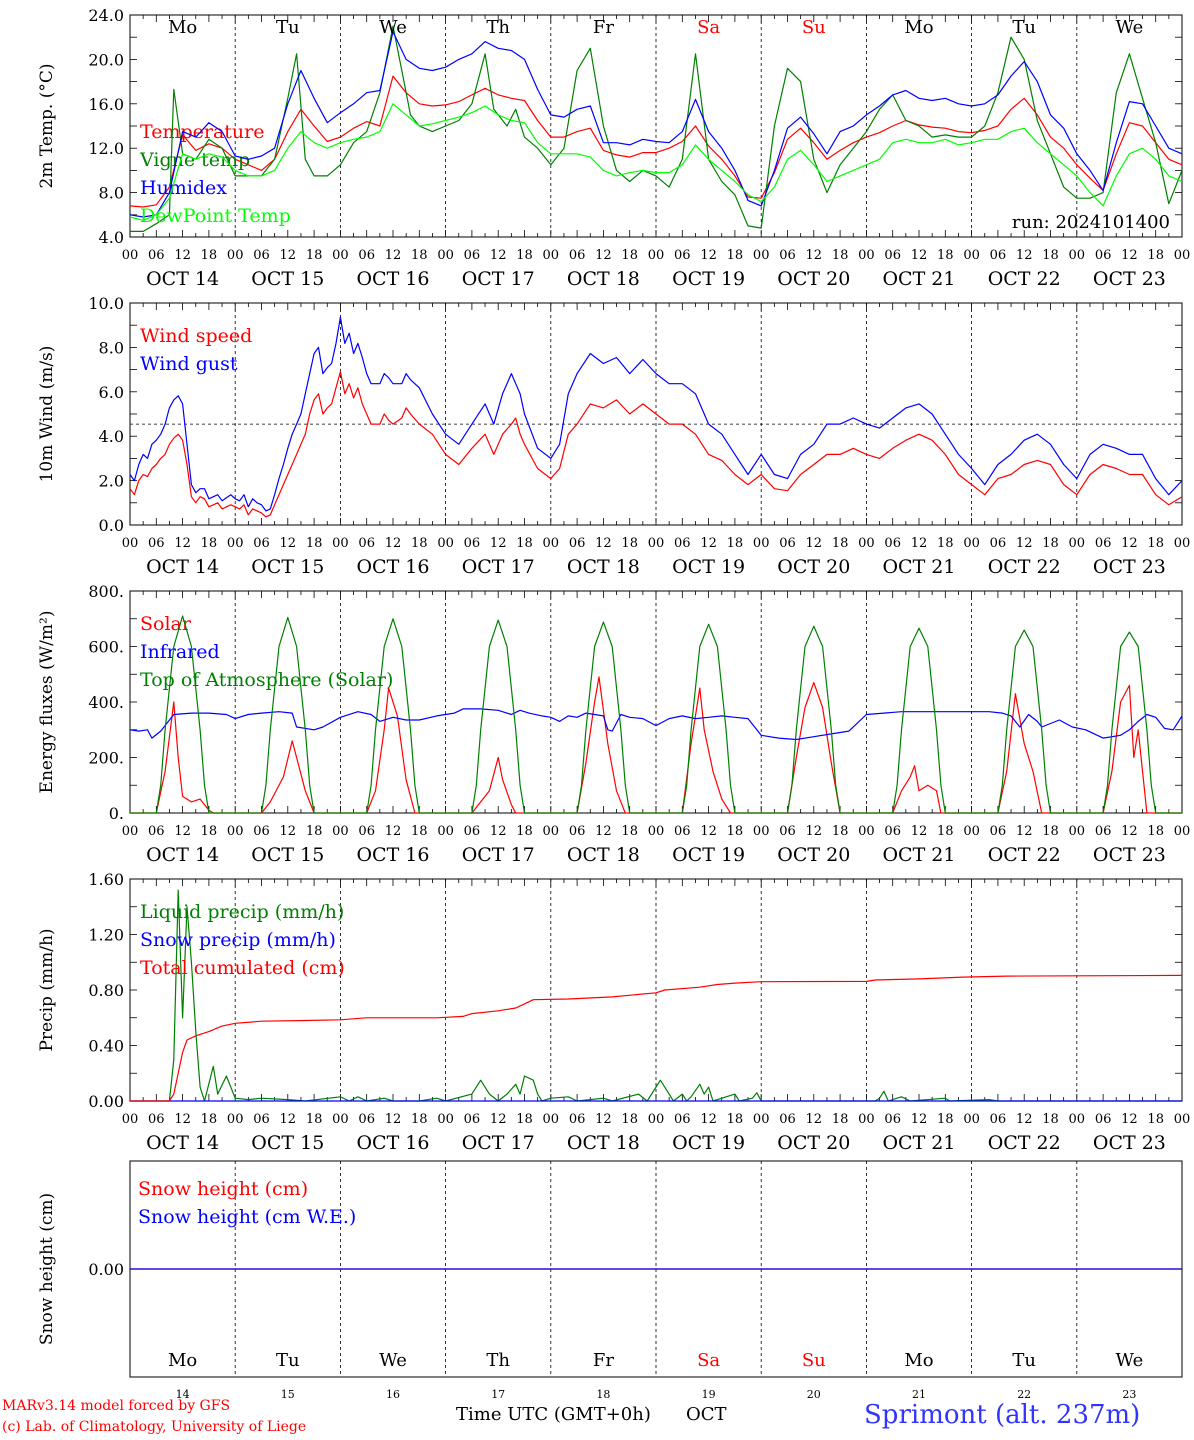 The image size is (1194, 1440). I want to click on precip-legend-2: Total cumulated (cm), so click(242, 968).